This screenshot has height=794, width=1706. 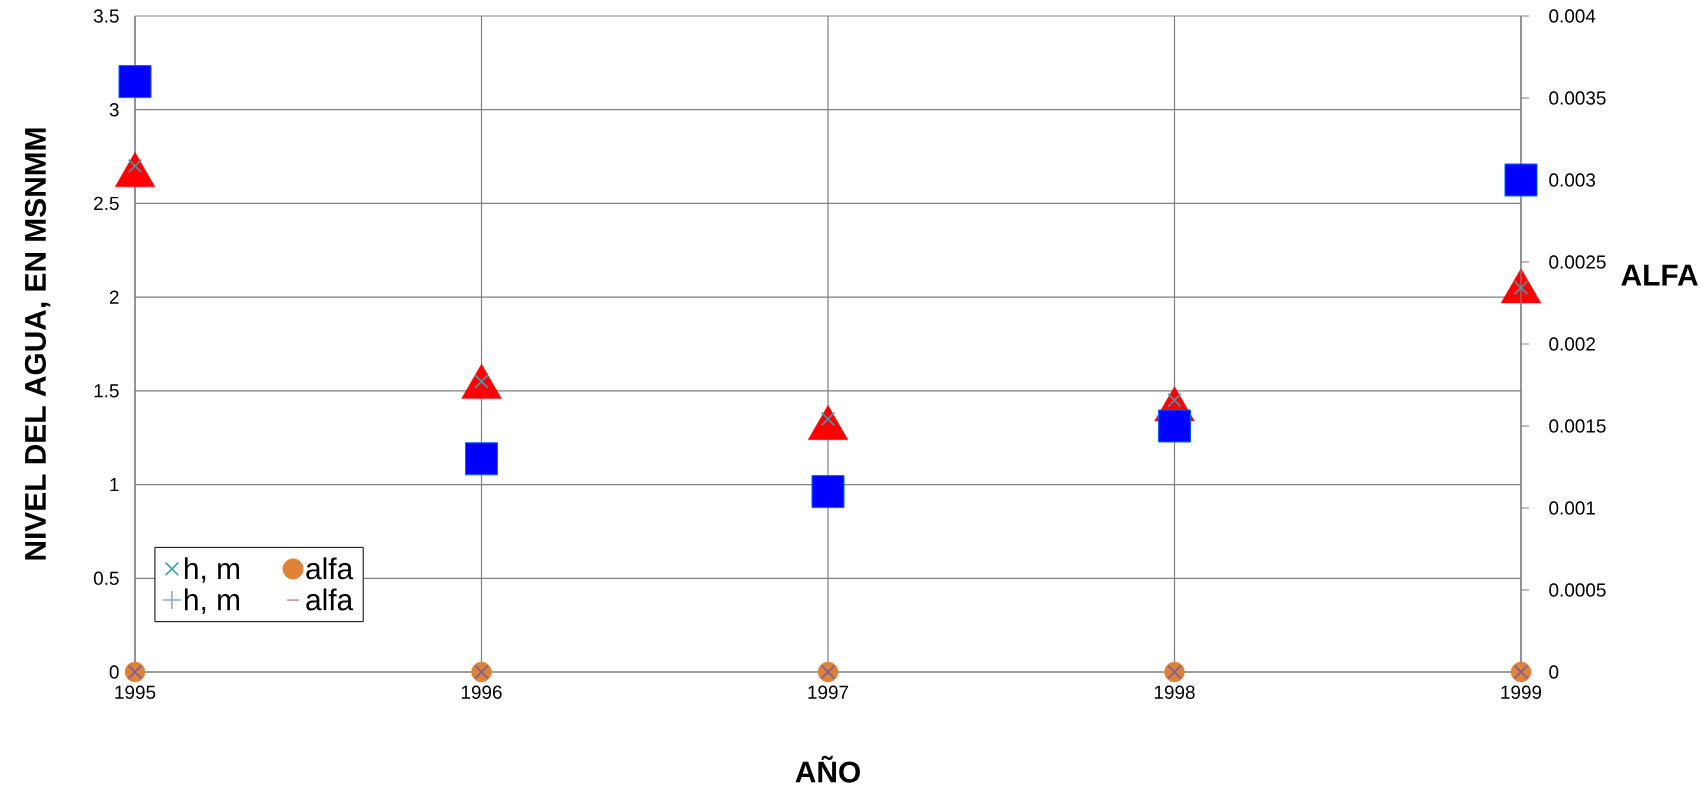 What do you see at coordinates (135, 692) in the screenshot?
I see `x-tick-label: 1995` at bounding box center [135, 692].